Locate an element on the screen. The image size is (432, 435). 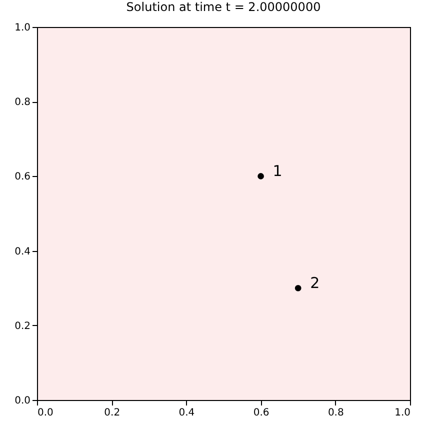
chart-title: Solution at time t = 2.00000000 is located at coordinates (223, 7).